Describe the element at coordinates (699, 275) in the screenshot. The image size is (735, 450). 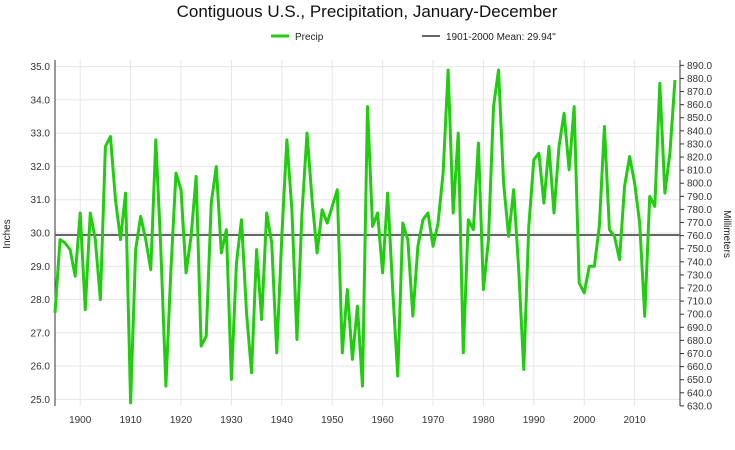
I see `y-tick-right: 730.0` at that location.